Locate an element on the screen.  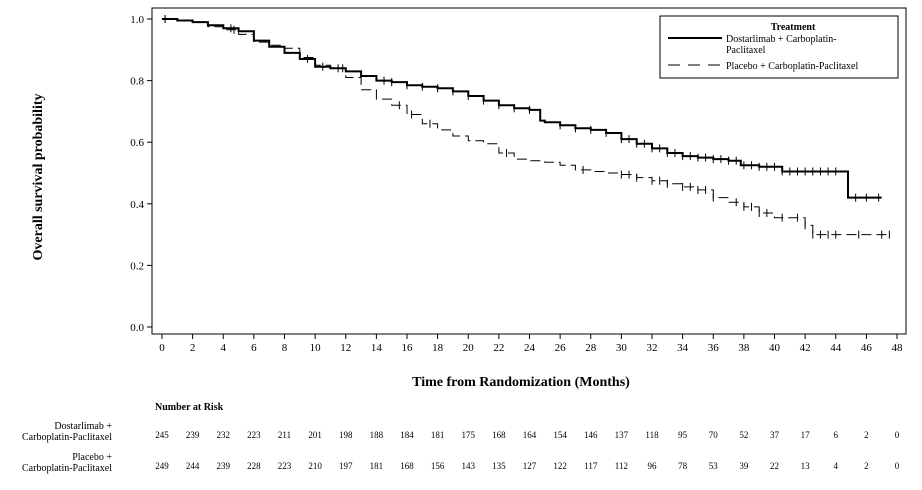
x-tick-label: 14 is located at coordinates (377, 348).